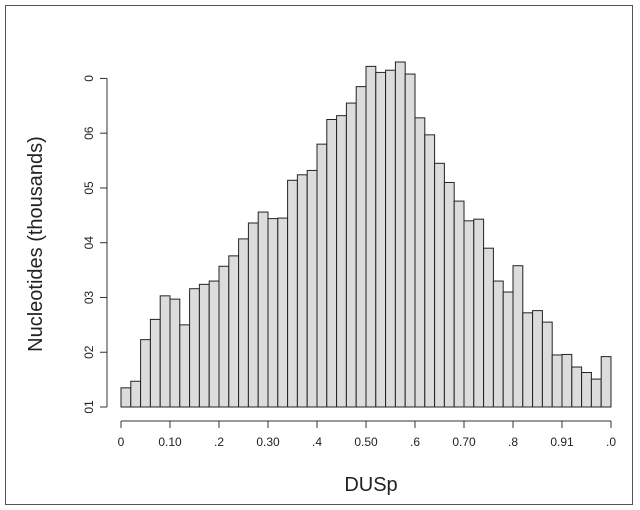 The image size is (640, 510). I want to click on y-tick-label: 0, so click(89, 78).